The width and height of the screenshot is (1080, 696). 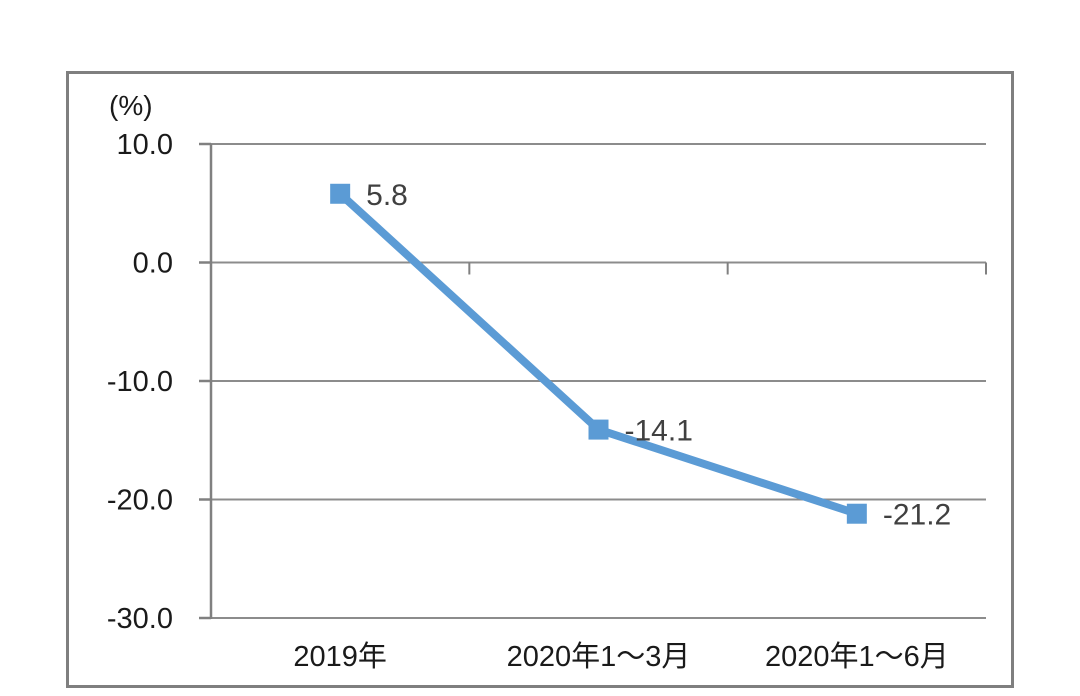 I want to click on data-label: -21.2, so click(x=917, y=515).